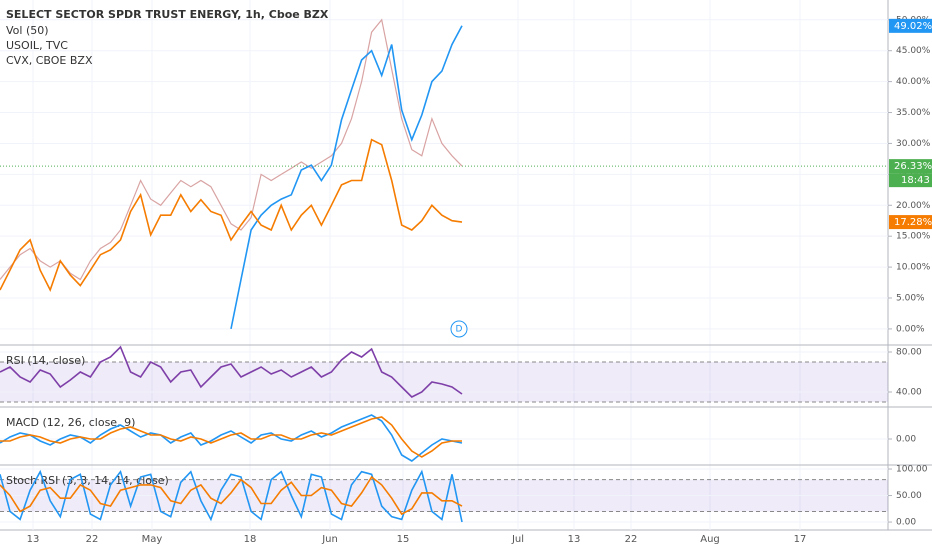 Image resolution: width=932 pixels, height=550 pixels. I want to click on dividend-letter: D, so click(459, 330).